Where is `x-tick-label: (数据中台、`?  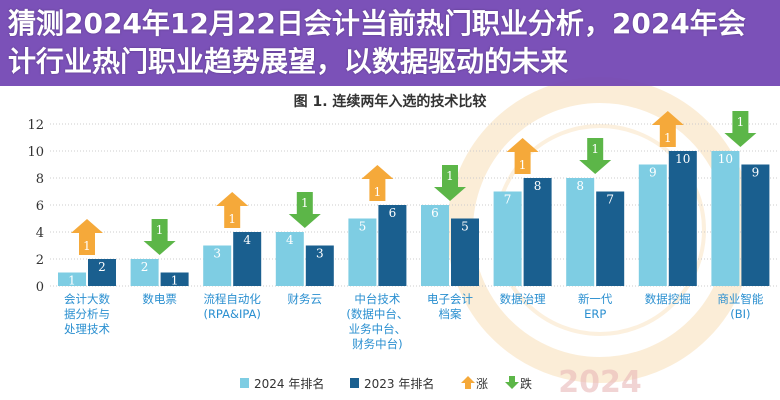 x-tick-label: (数据中台、 is located at coordinates (377, 314).